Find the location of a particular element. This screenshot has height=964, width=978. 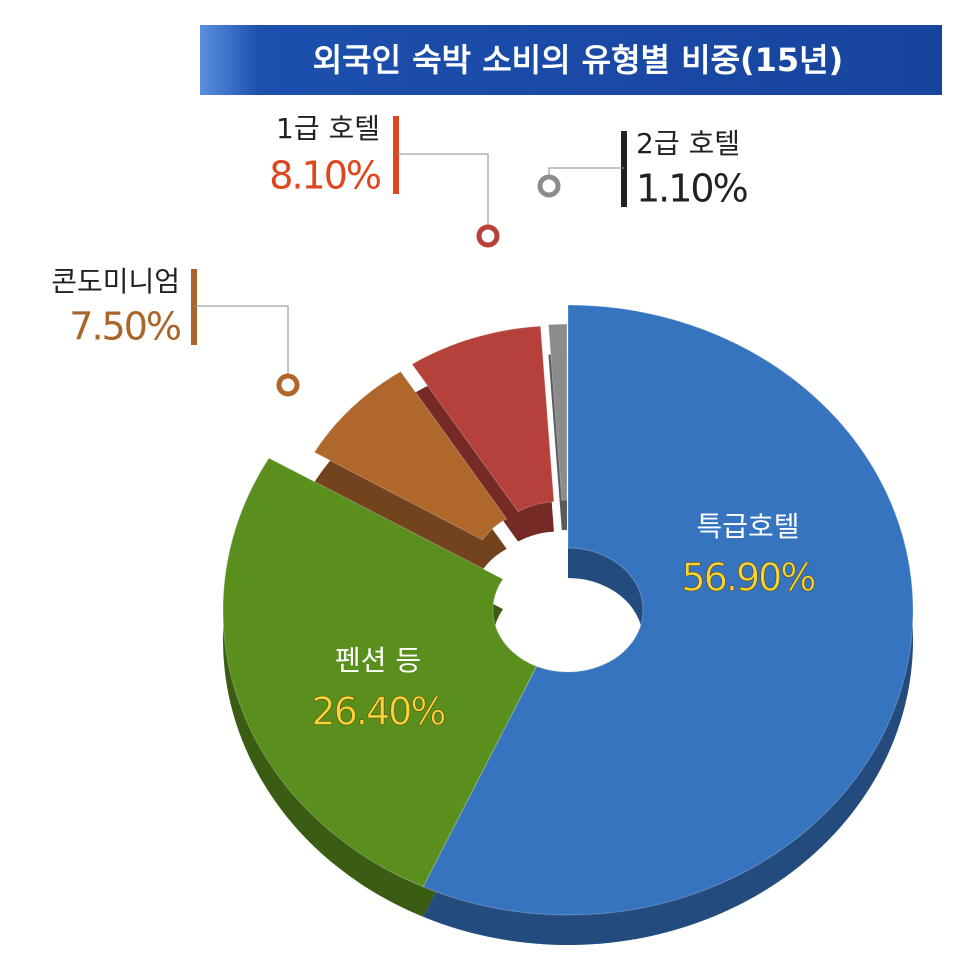

category-label: 펜션 등 is located at coordinates (378, 660).